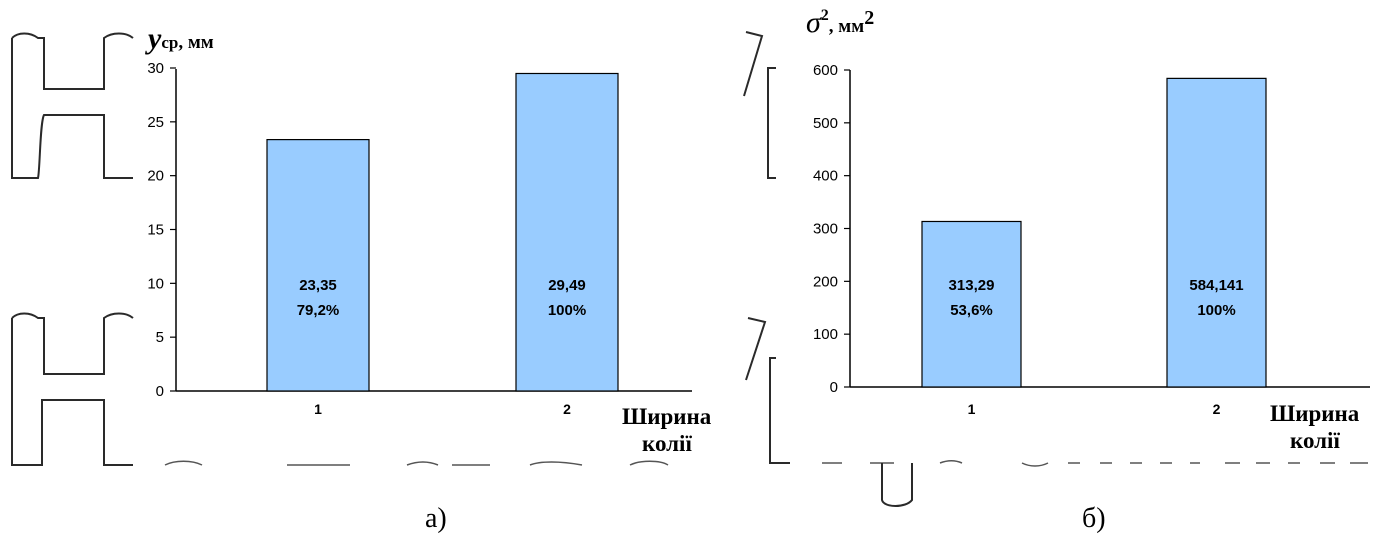 This screenshot has width=1389, height=537. What do you see at coordinates (1216, 285) in the screenshot?
I see `chart-b-value-label: 584,141` at bounding box center [1216, 285].